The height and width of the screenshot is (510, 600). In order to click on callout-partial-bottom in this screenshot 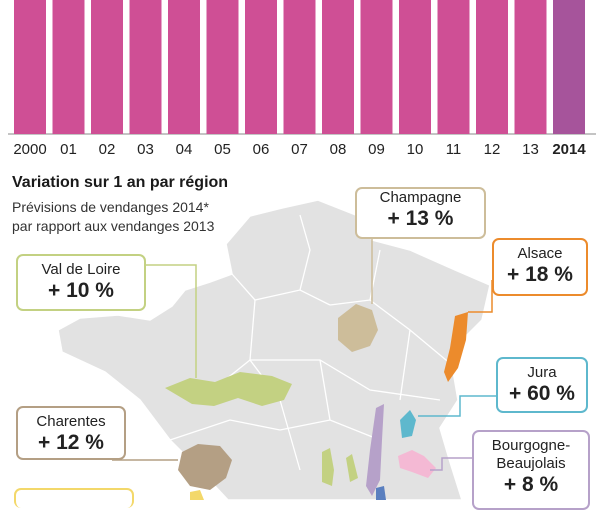, I will do `click(74, 498)`.